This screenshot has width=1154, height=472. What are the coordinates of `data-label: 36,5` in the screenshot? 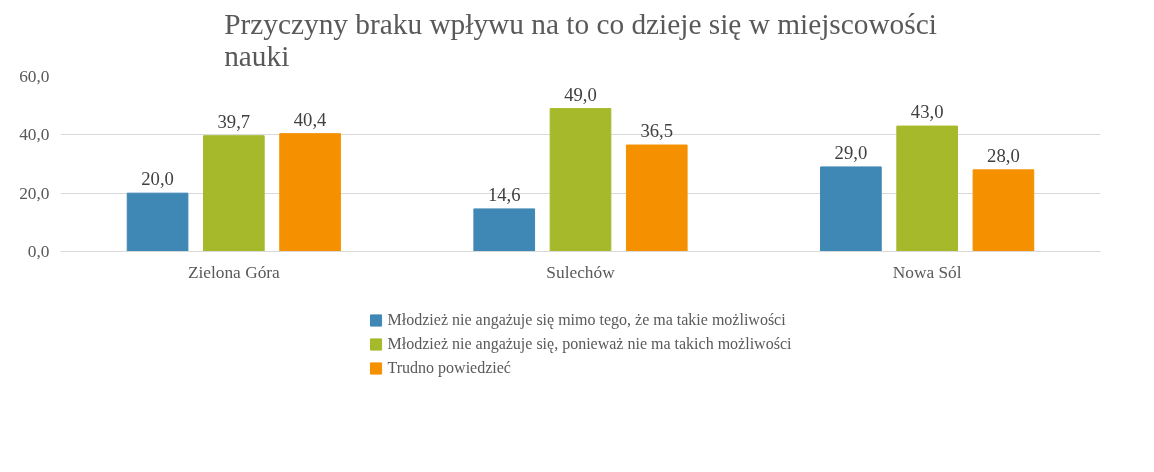 It's located at (657, 131).